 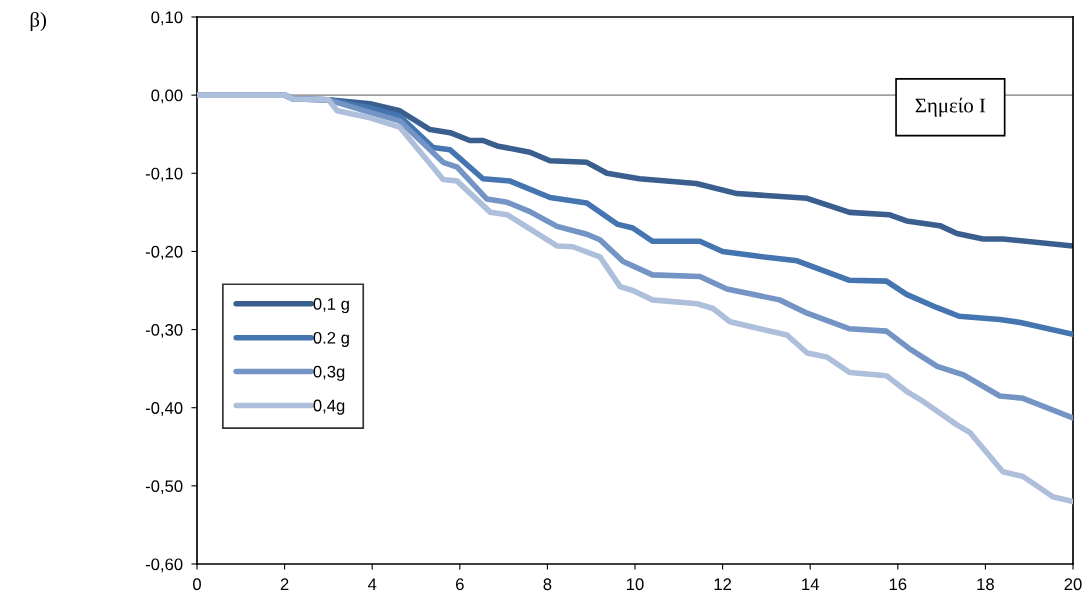 I want to click on y-tick-label: -0,60, so click(x=164, y=565).